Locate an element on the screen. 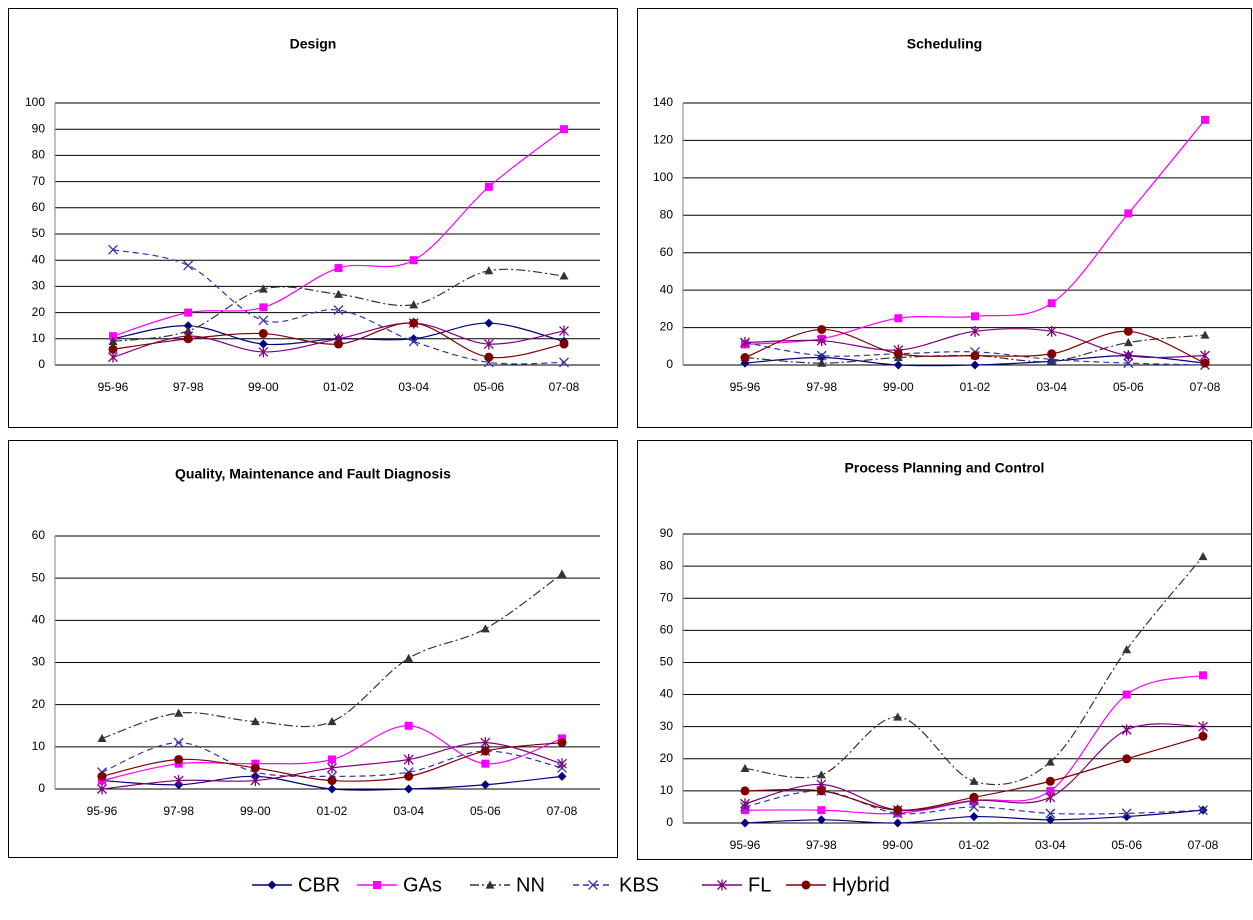  chart-title: Scheduling is located at coordinates (944, 44).